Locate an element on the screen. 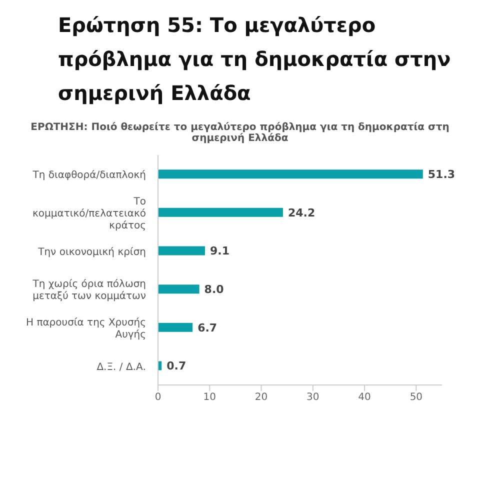 Image resolution: width=480 pixels, height=480 pixels. x-tick-label: 50 is located at coordinates (416, 398).